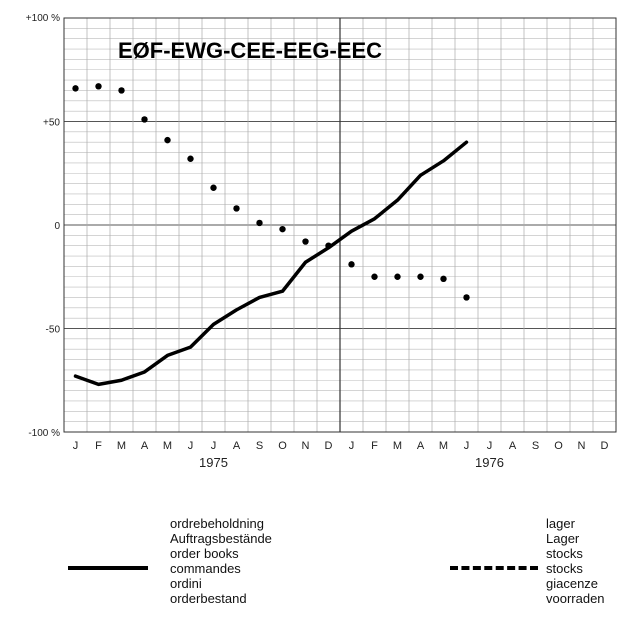 The height and width of the screenshot is (617, 632). What do you see at coordinates (57, 226) in the screenshot?
I see `y-tick-label: 0` at bounding box center [57, 226].